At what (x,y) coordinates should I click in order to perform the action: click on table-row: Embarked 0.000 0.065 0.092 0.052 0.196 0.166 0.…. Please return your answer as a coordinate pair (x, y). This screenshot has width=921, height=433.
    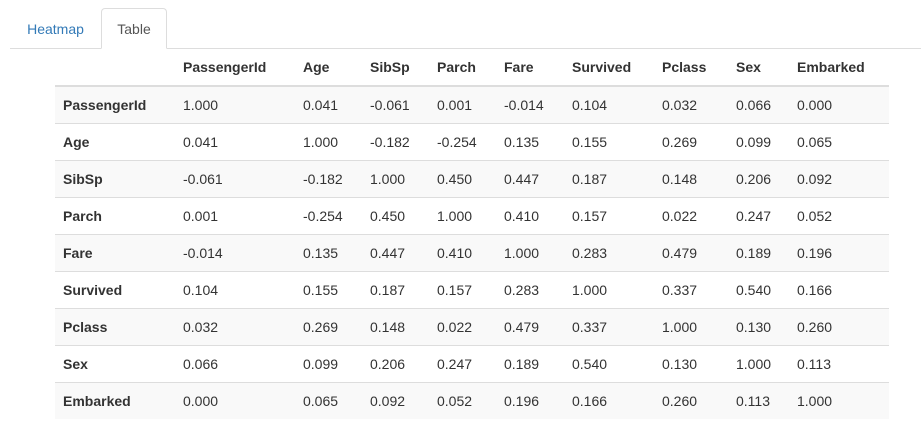
    Looking at the image, I should click on (472, 400).